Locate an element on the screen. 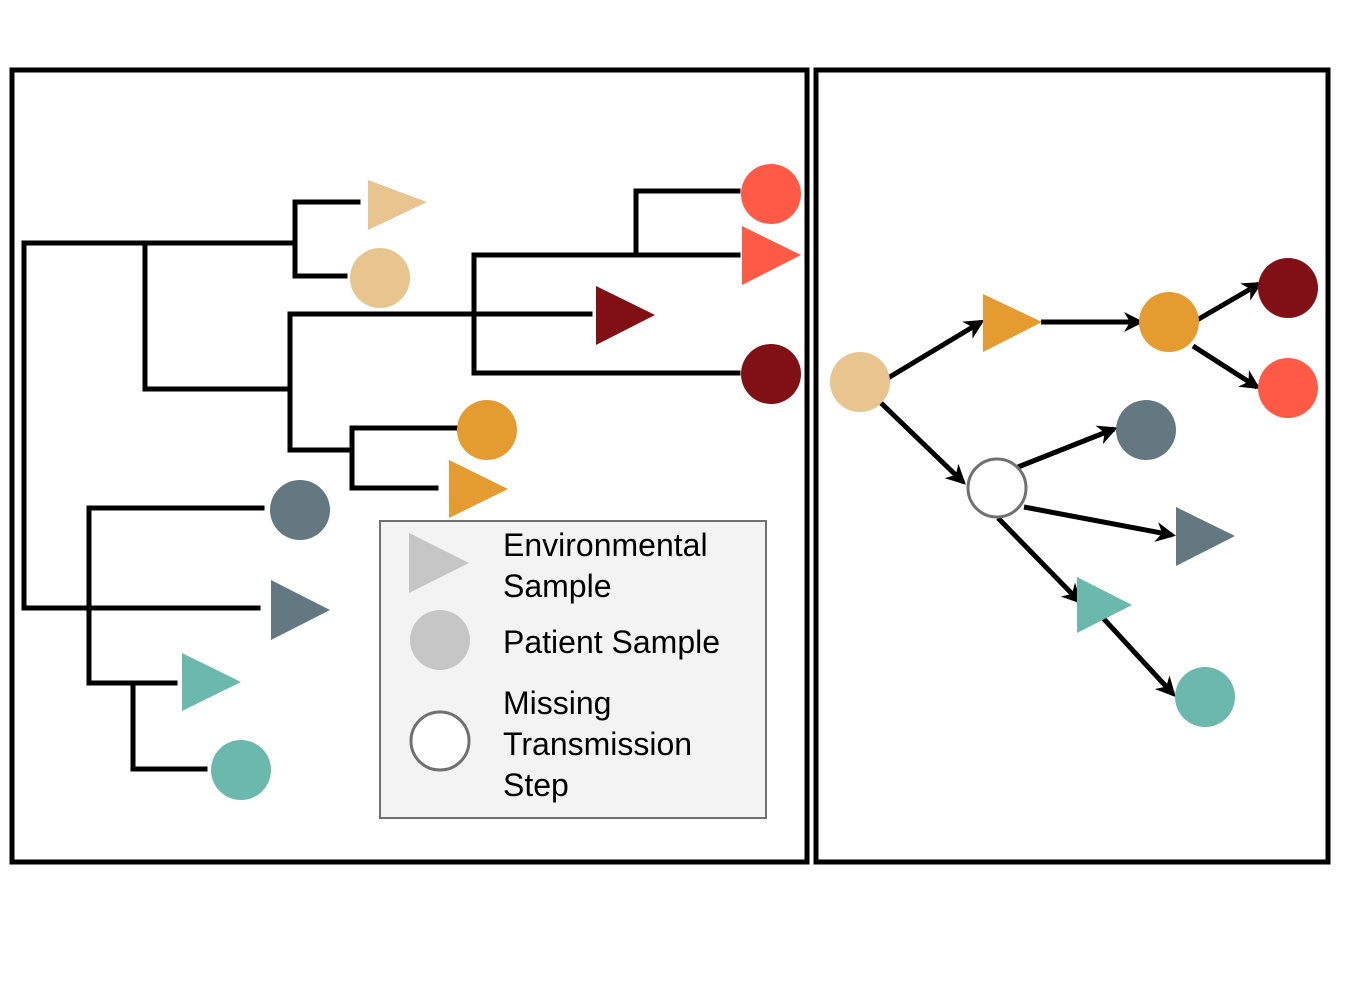 The width and height of the screenshot is (1360, 1006). tree-branch-upper-node is located at coordinates (217, 316).